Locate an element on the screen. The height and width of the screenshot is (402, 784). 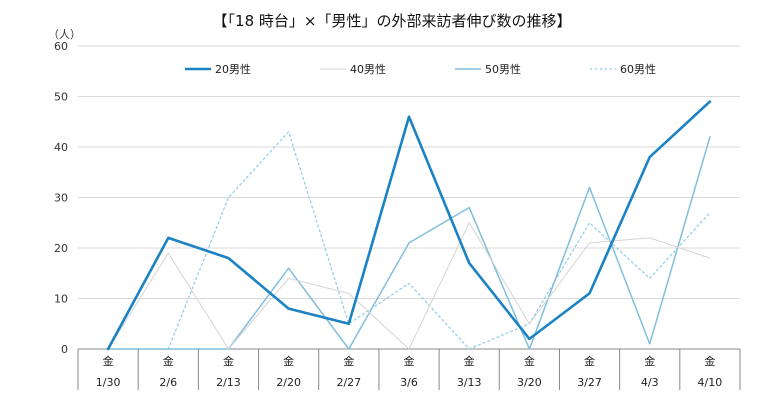
legend-label: 50男性 is located at coordinates (503, 69).